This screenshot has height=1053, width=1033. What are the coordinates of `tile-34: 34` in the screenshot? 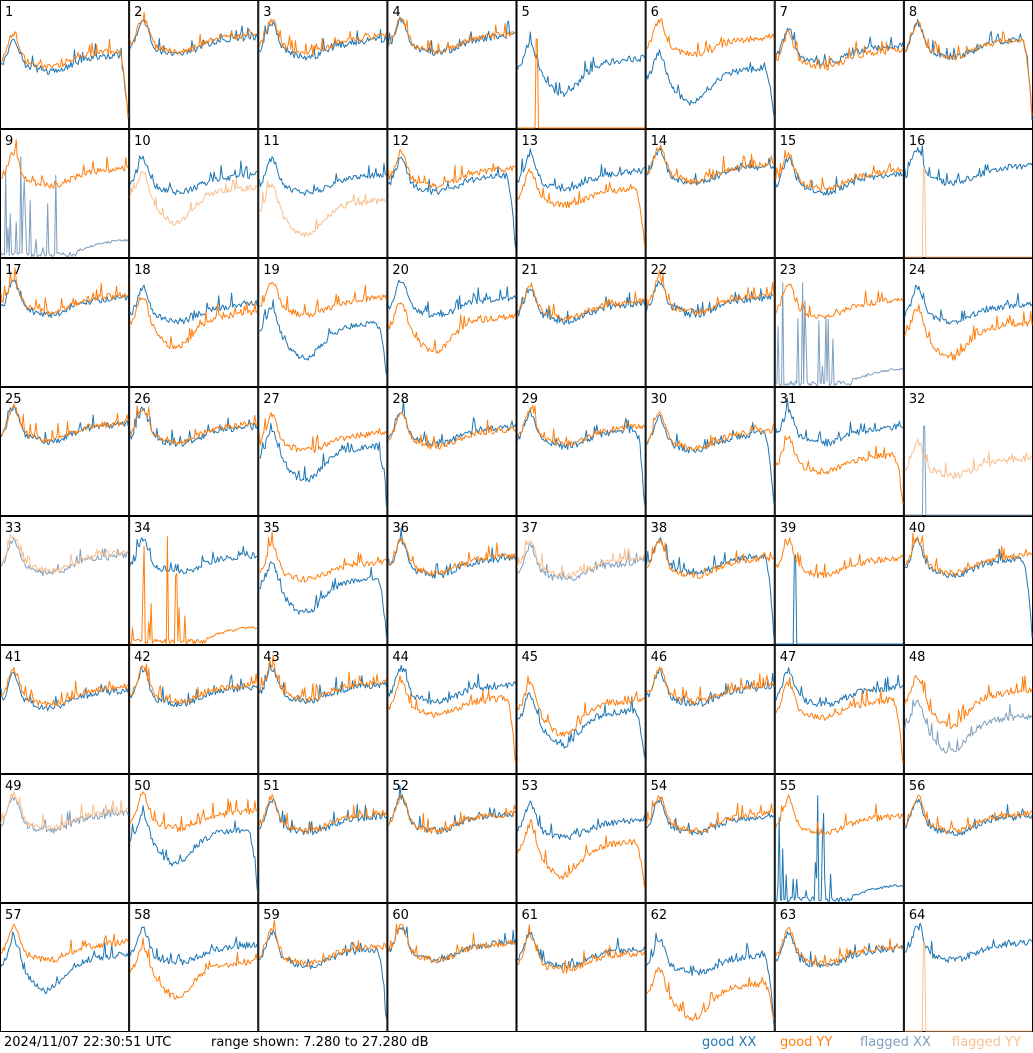 It's located at (194, 580).